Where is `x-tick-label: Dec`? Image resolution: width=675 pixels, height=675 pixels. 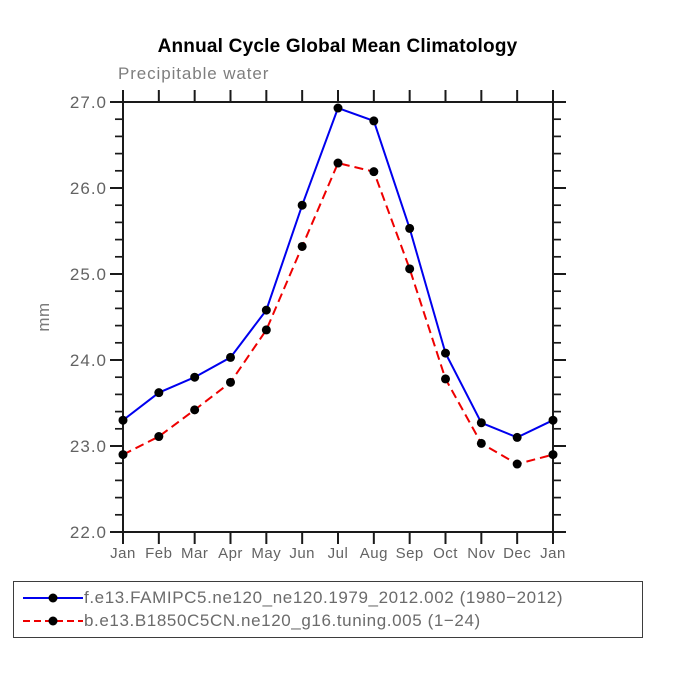
x-tick-label: Dec is located at coordinates (517, 553).